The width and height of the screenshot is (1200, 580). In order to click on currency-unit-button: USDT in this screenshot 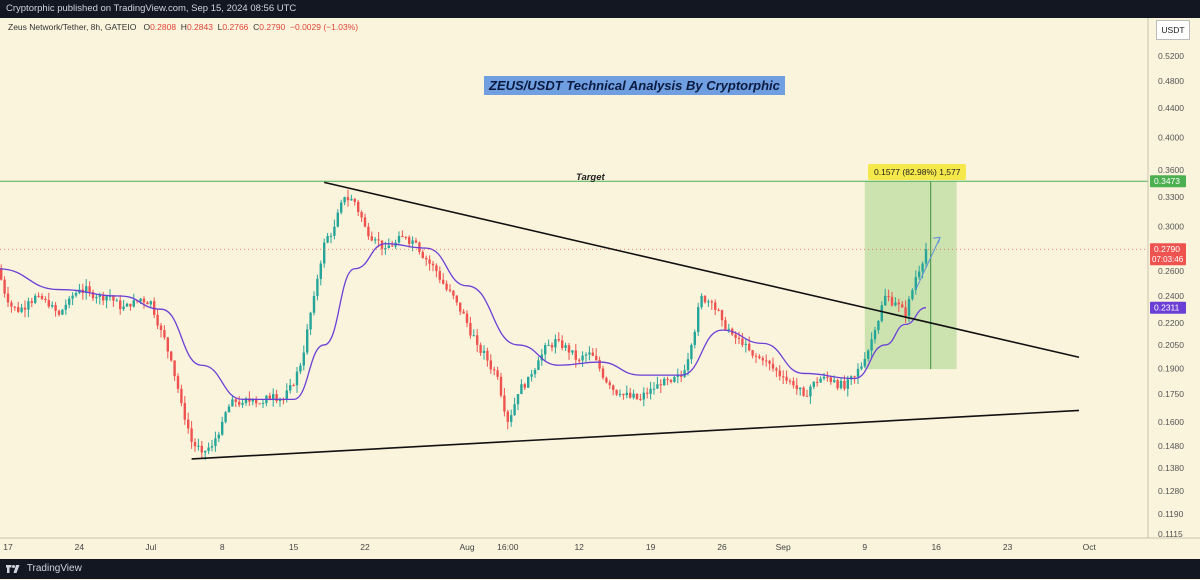, I will do `click(1173, 30)`.